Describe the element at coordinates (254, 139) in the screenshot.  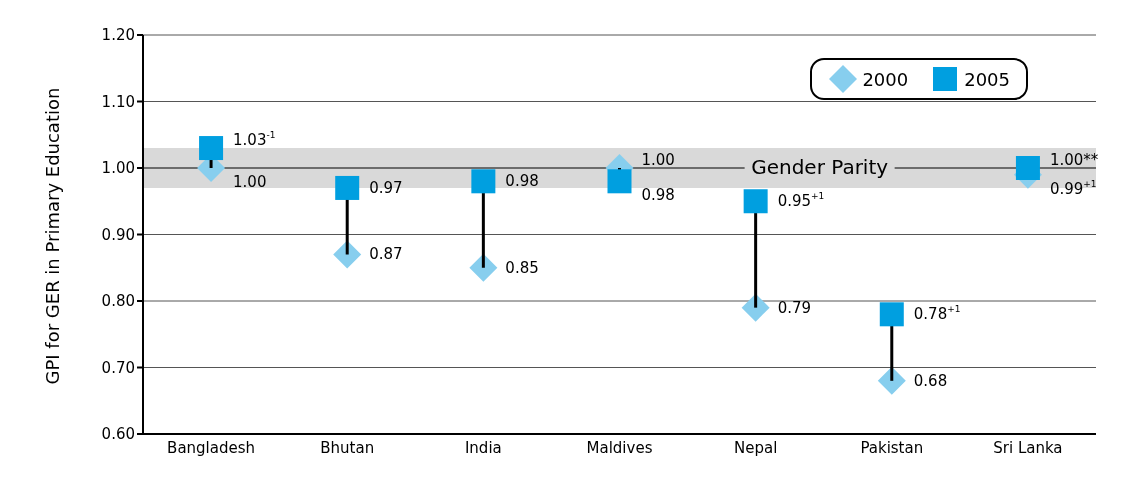
I see `data-label: 1.03$^{-1}$` at that location.